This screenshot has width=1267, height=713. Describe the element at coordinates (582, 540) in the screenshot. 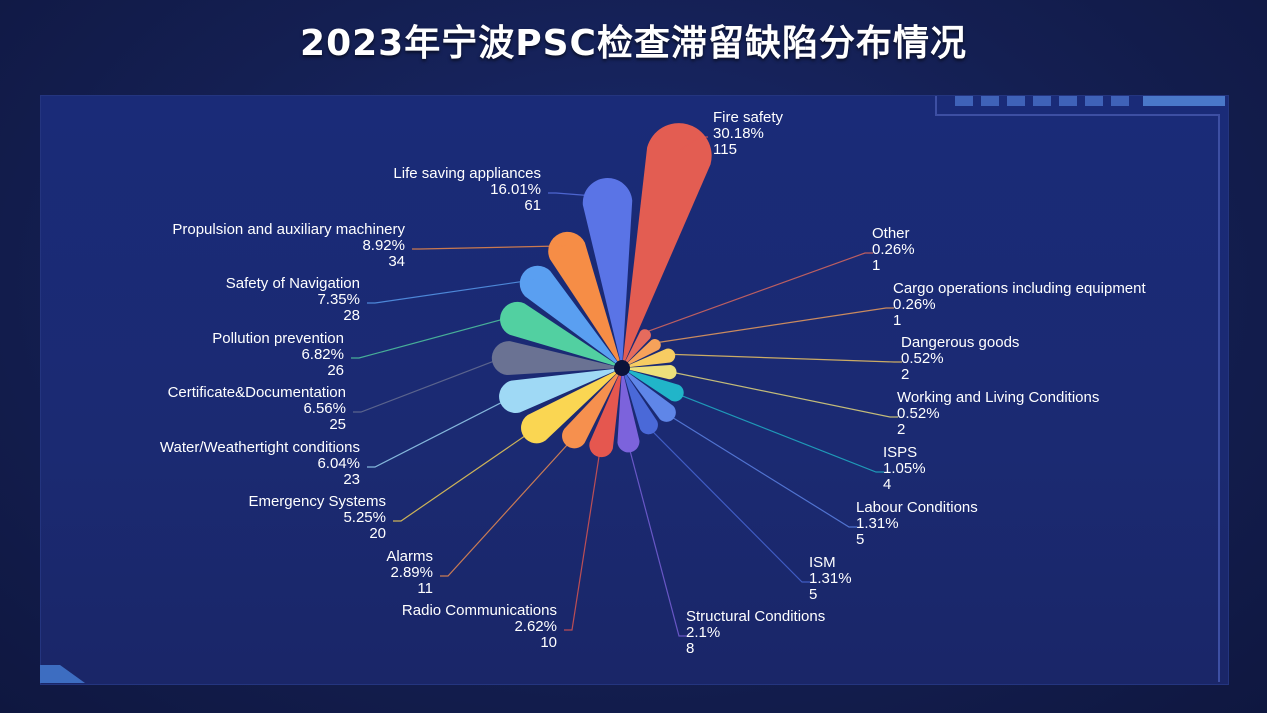

I see `leader-line-radio-communications` at that location.